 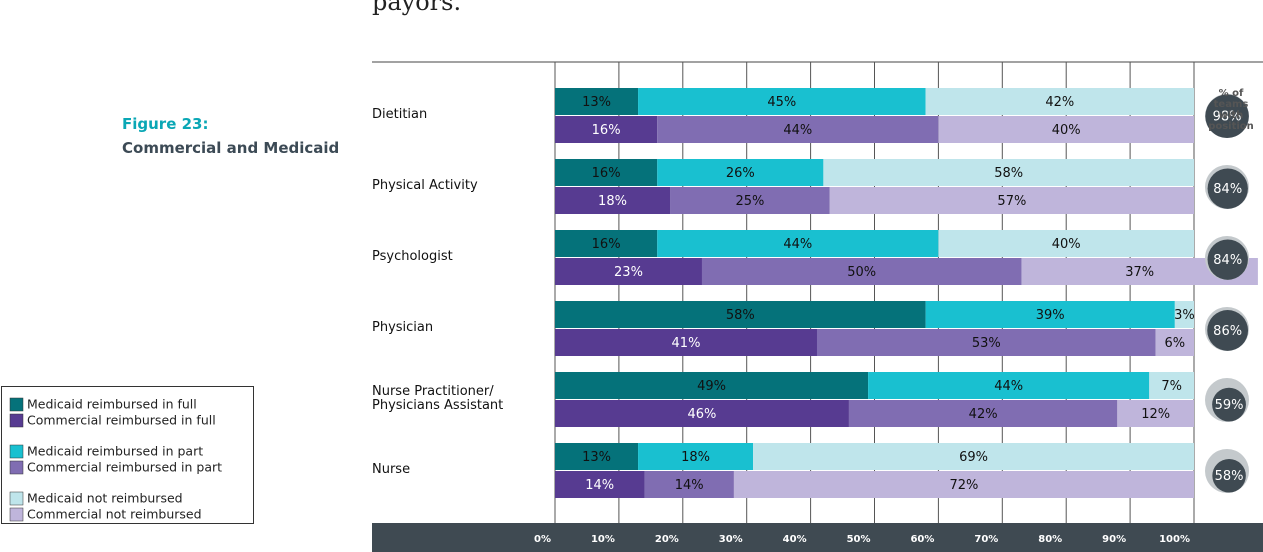 I want to click on position-label: 98%, so click(x=1227, y=117).